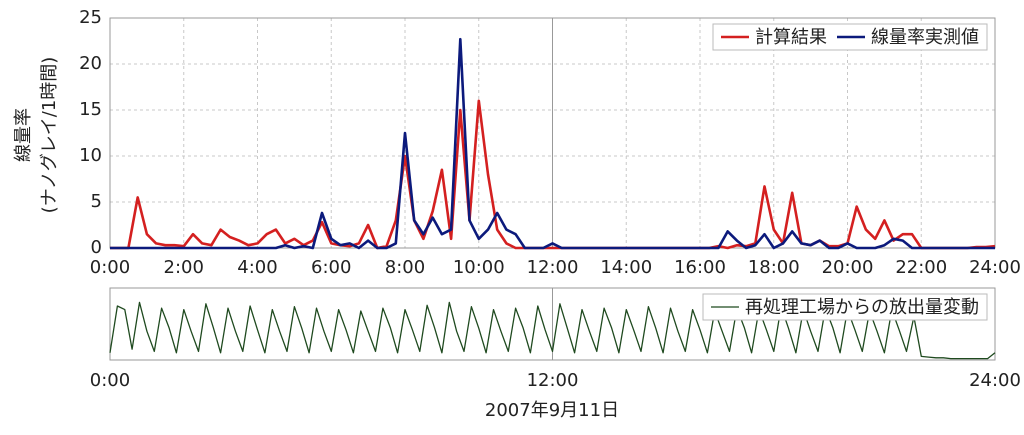 This screenshot has height=435, width=1024. I want to click on legend: 計算結果 線量率実測値, so click(850, 37).